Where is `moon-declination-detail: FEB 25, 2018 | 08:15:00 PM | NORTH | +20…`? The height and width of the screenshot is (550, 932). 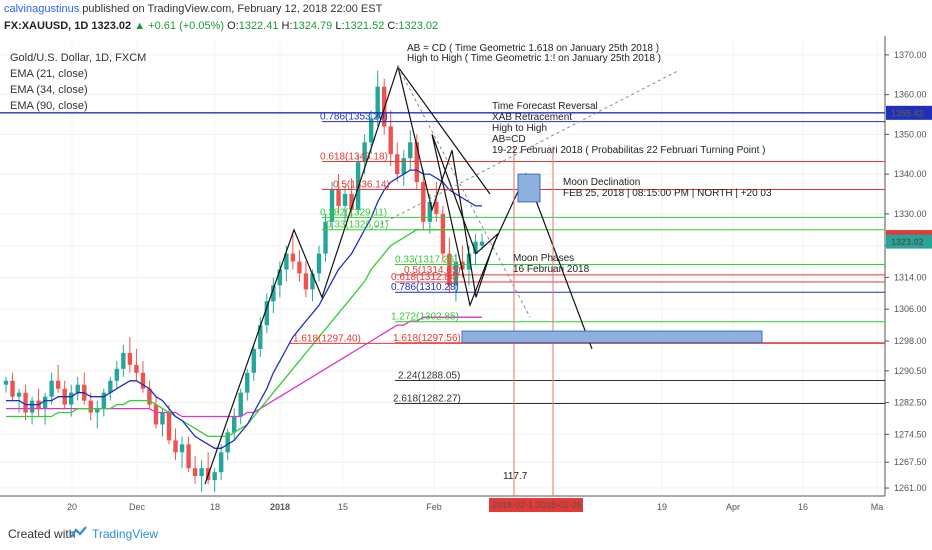
moon-declination-detail: FEB 25, 2018 | 08:15:00 PM | NORTH | +20… is located at coordinates (667, 193).